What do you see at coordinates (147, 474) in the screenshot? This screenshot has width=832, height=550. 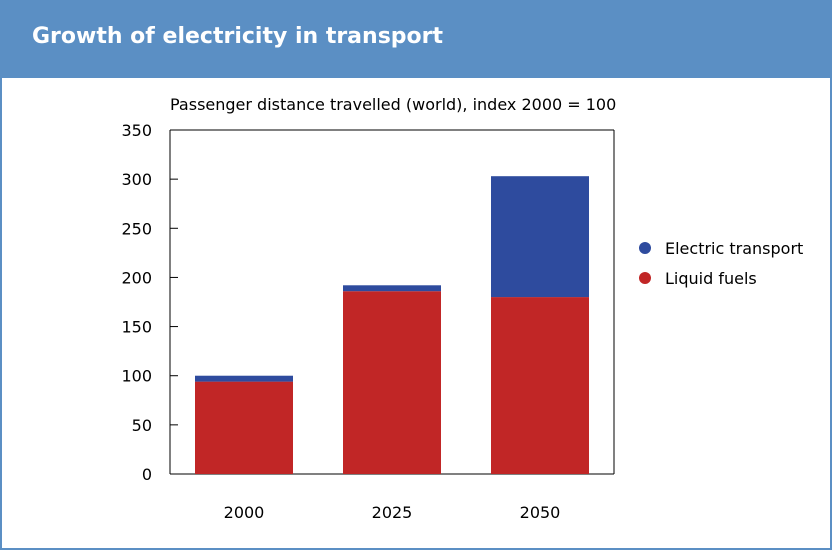 I see `y-tick-label: 0` at bounding box center [147, 474].